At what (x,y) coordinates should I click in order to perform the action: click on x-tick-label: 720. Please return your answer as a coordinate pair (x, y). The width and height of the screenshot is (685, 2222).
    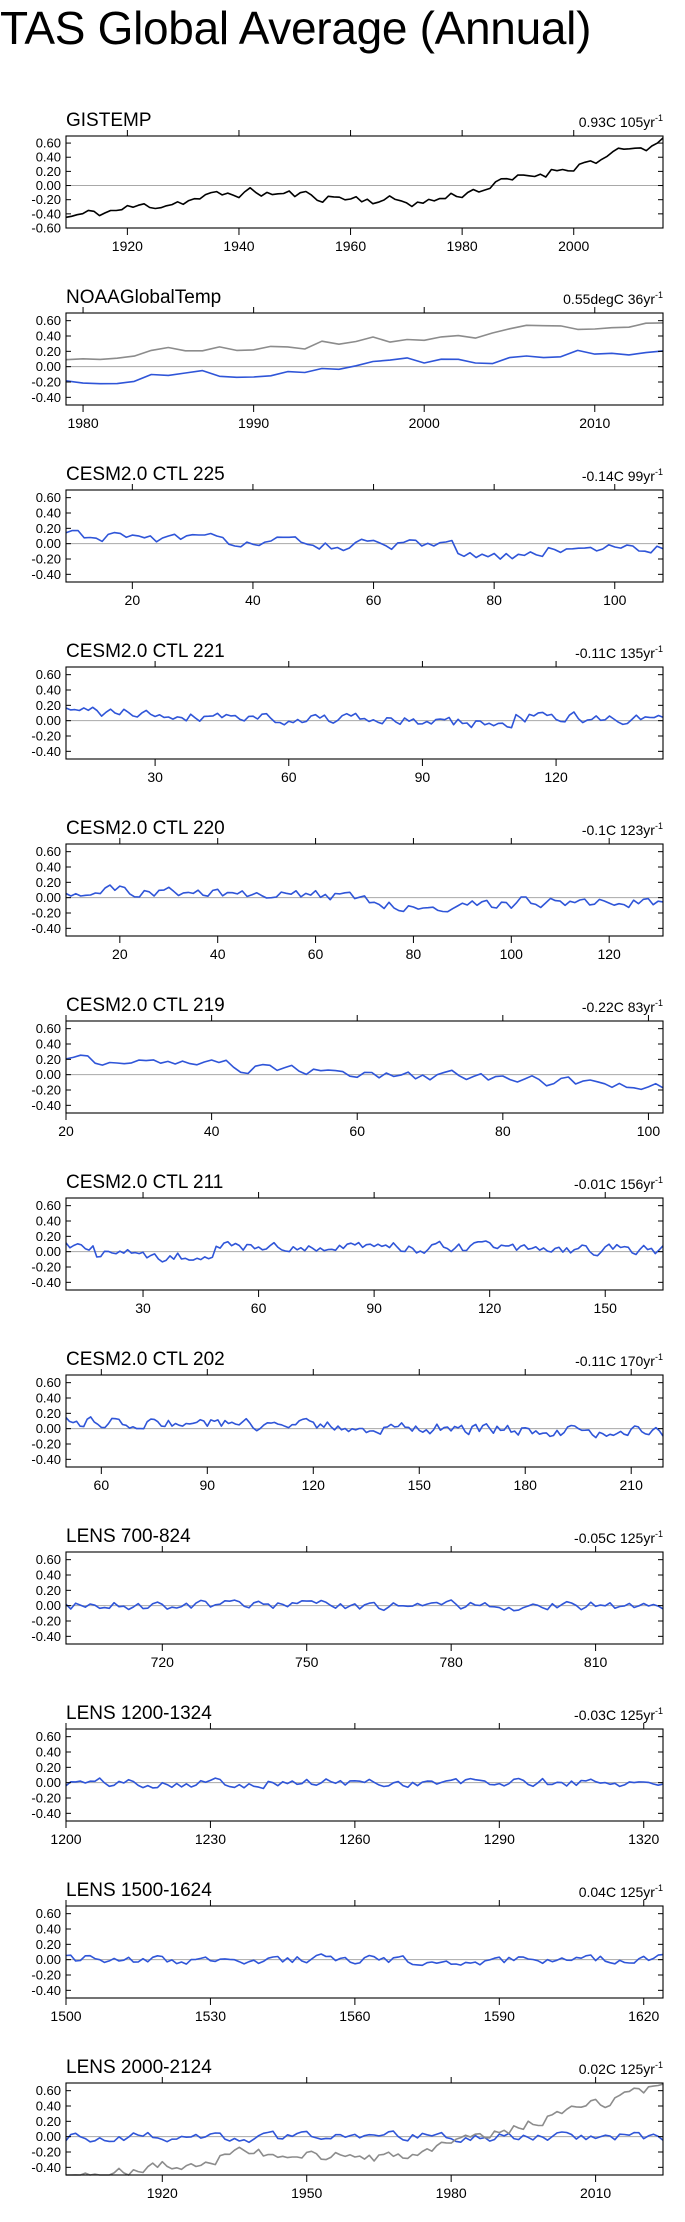
    Looking at the image, I should click on (163, 1662).